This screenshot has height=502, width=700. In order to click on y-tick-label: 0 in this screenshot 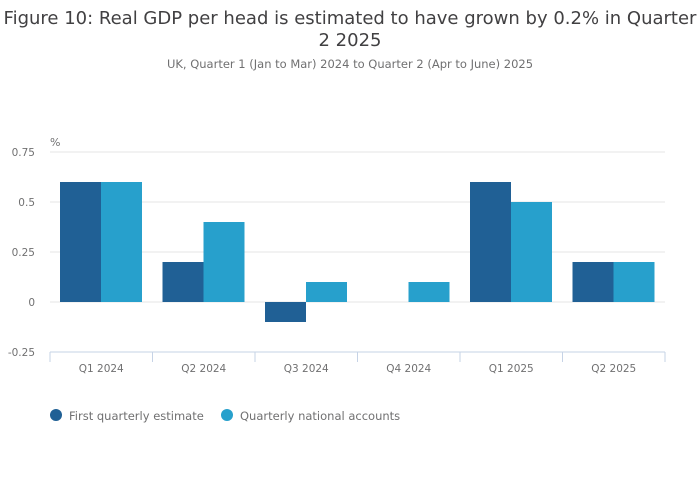, I will do `click(31, 303)`.